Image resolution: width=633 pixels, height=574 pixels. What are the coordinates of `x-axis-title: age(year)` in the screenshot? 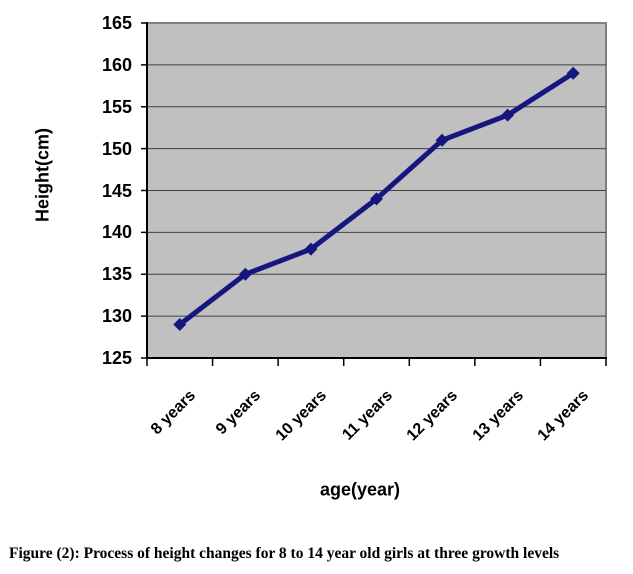 It's located at (360, 489).